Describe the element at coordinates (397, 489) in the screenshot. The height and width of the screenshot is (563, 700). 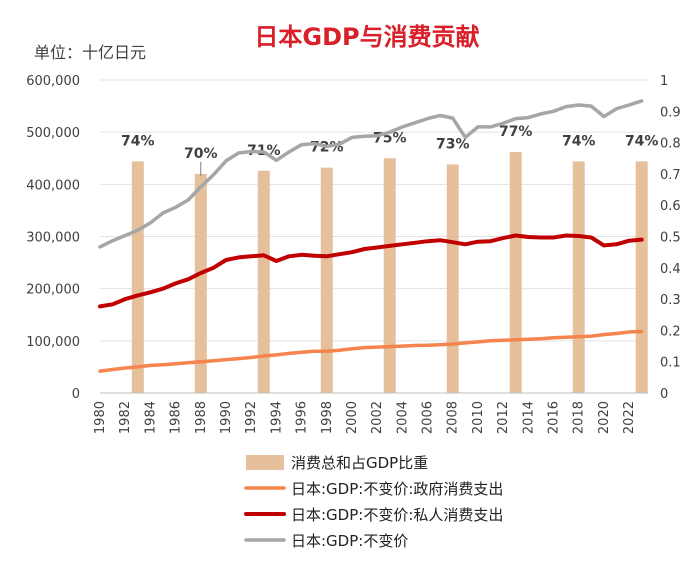
I see `legend-label: 日本:GDP:不变价:政府消费支出` at that location.